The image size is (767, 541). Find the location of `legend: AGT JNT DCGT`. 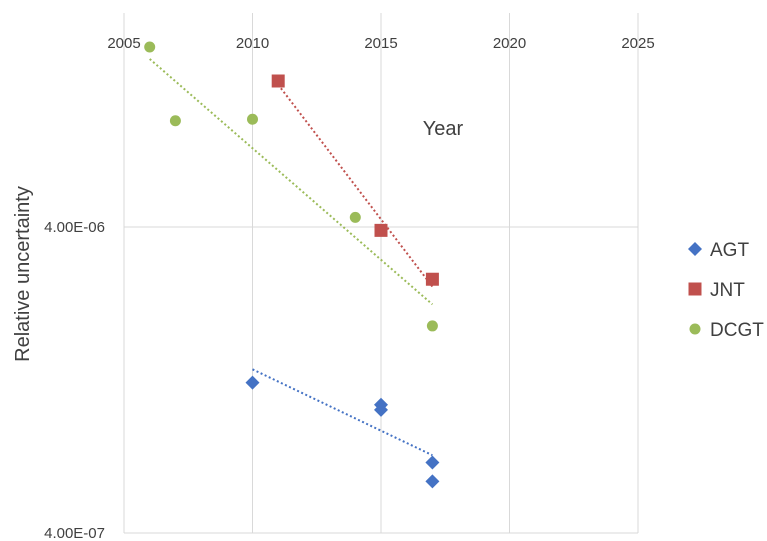

legend: AGT JNT DCGT is located at coordinates (726, 290).